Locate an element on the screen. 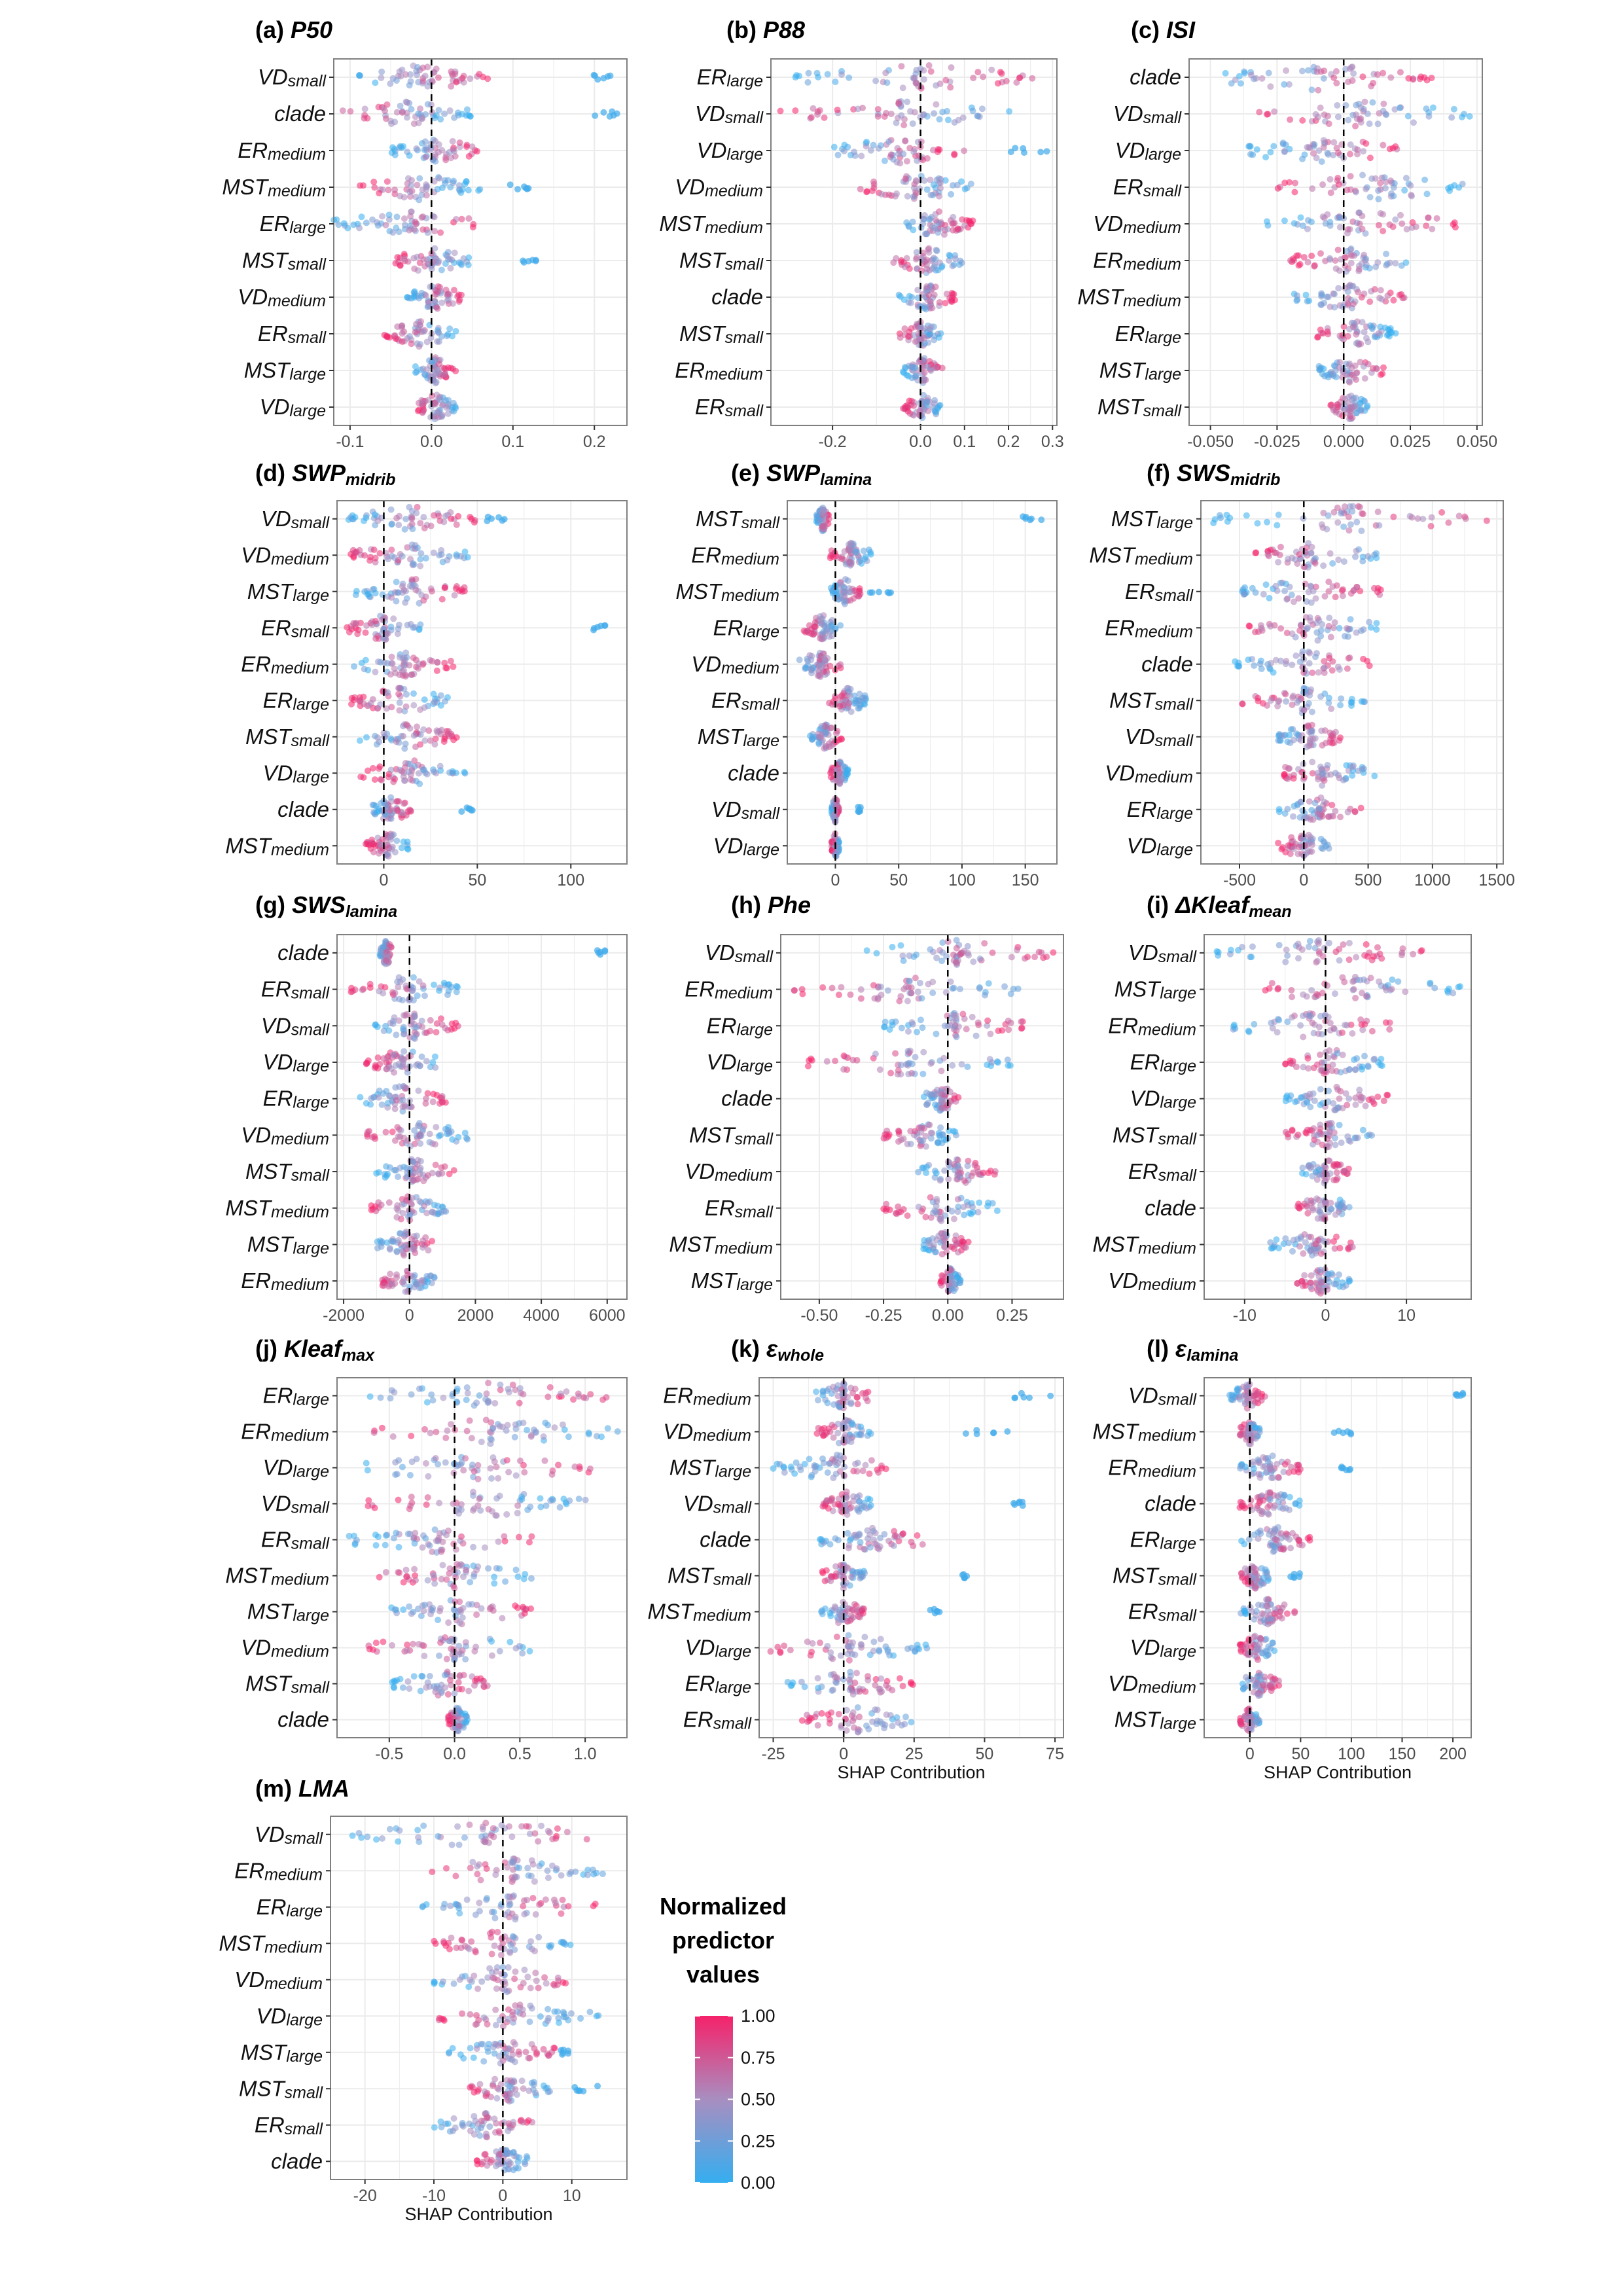  panel-title: (b) P88 is located at coordinates (765, 29).